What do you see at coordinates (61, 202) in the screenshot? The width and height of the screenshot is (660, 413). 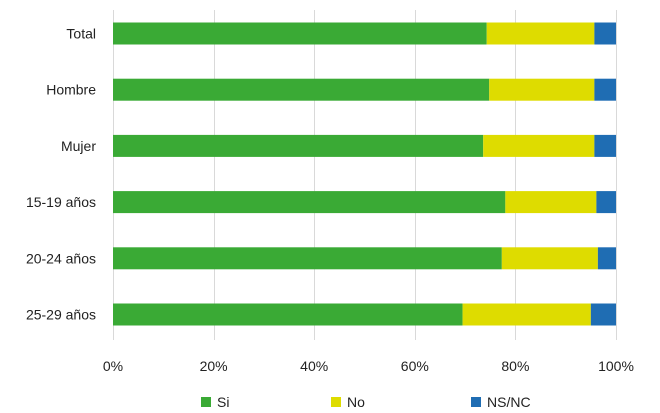 I see `category-label: 15-19 años` at bounding box center [61, 202].